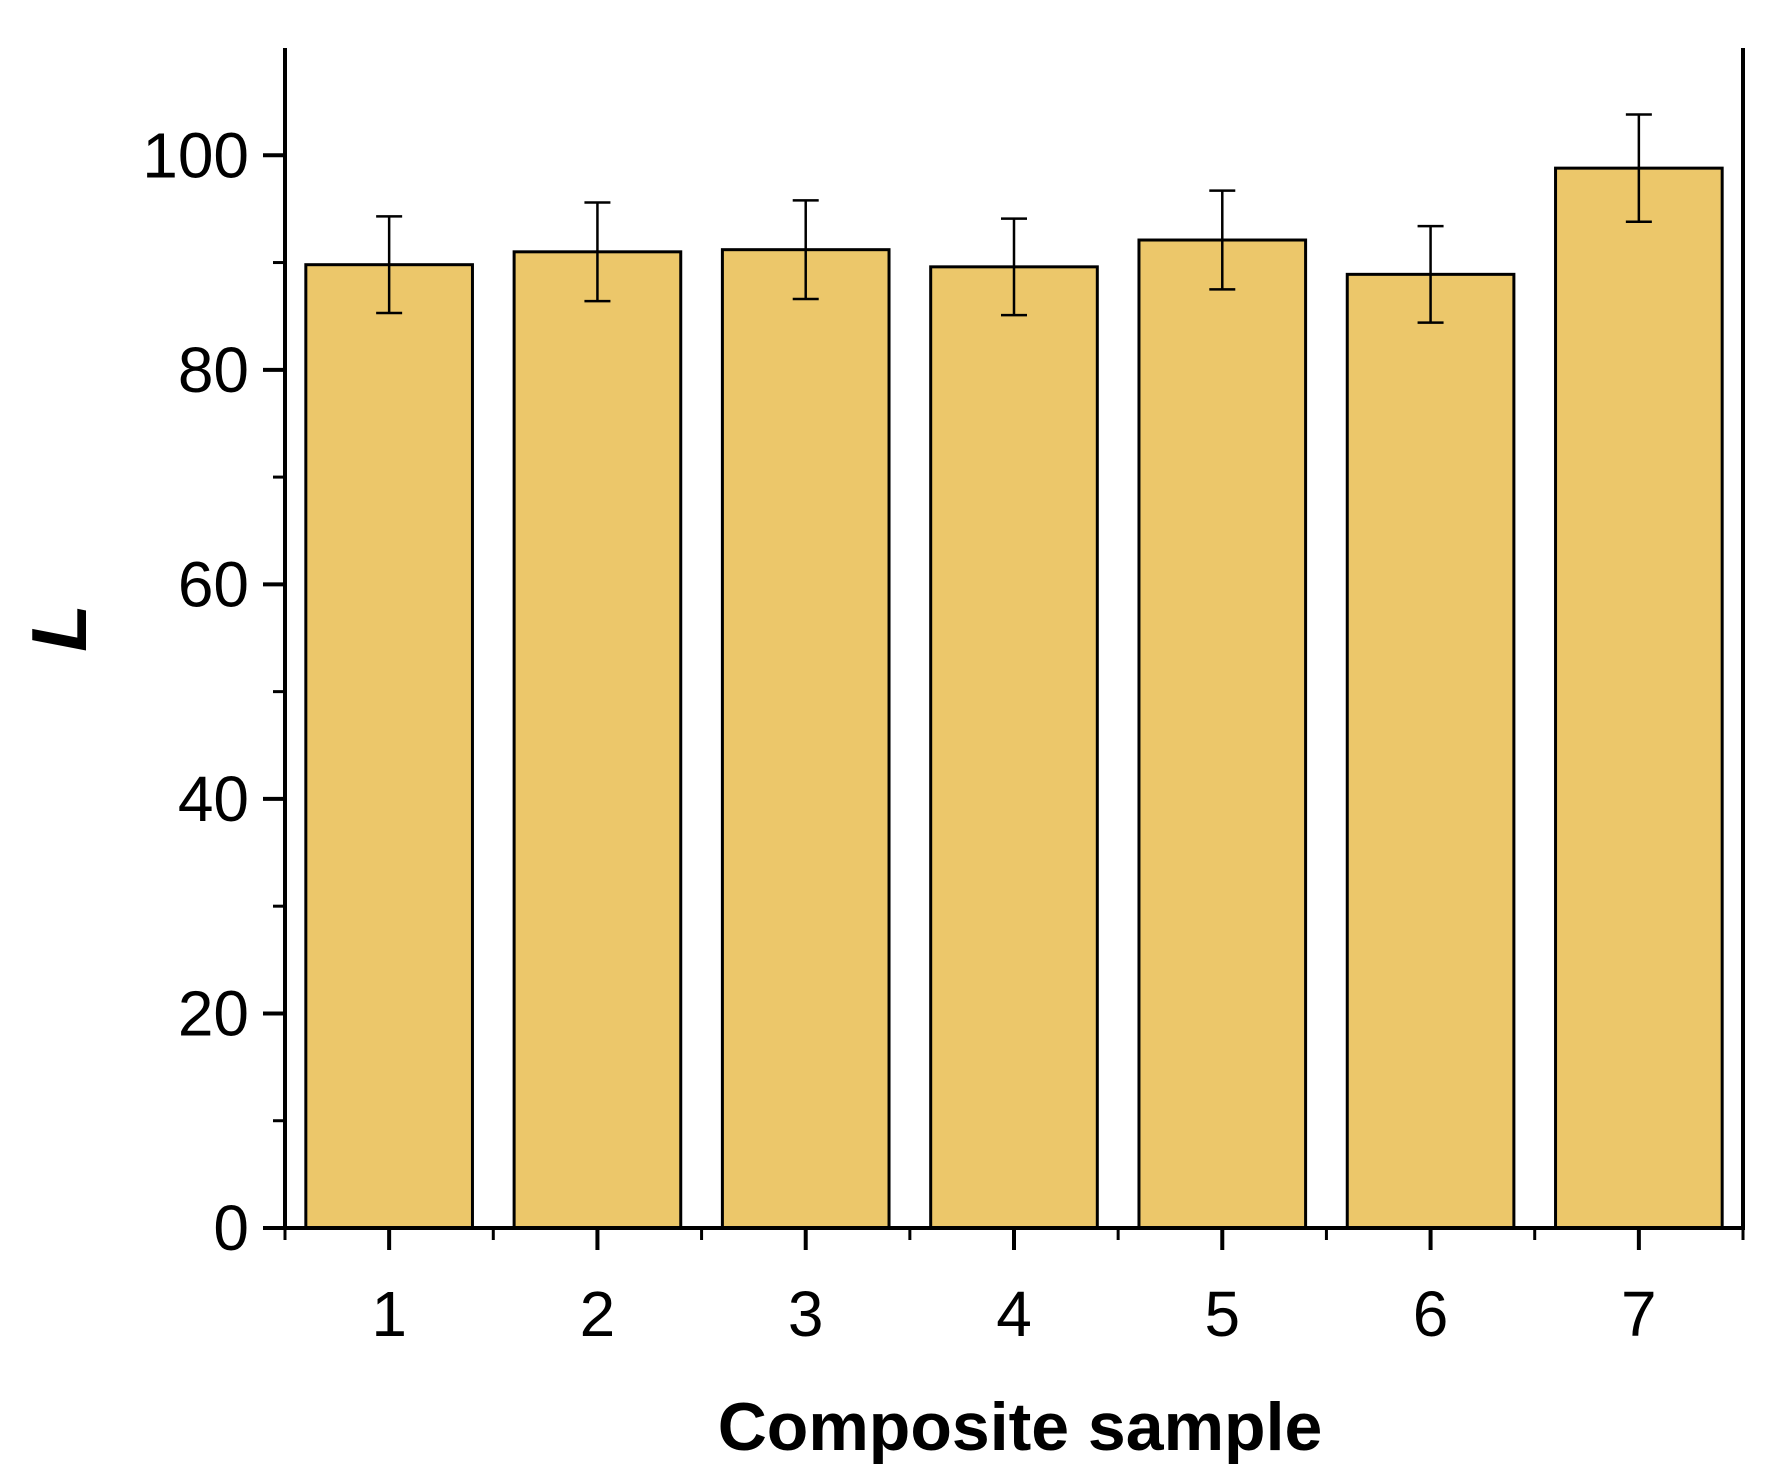 The height and width of the screenshot is (1480, 1772). What do you see at coordinates (598, 1314) in the screenshot?
I see `x-tick-label-2: 2` at bounding box center [598, 1314].